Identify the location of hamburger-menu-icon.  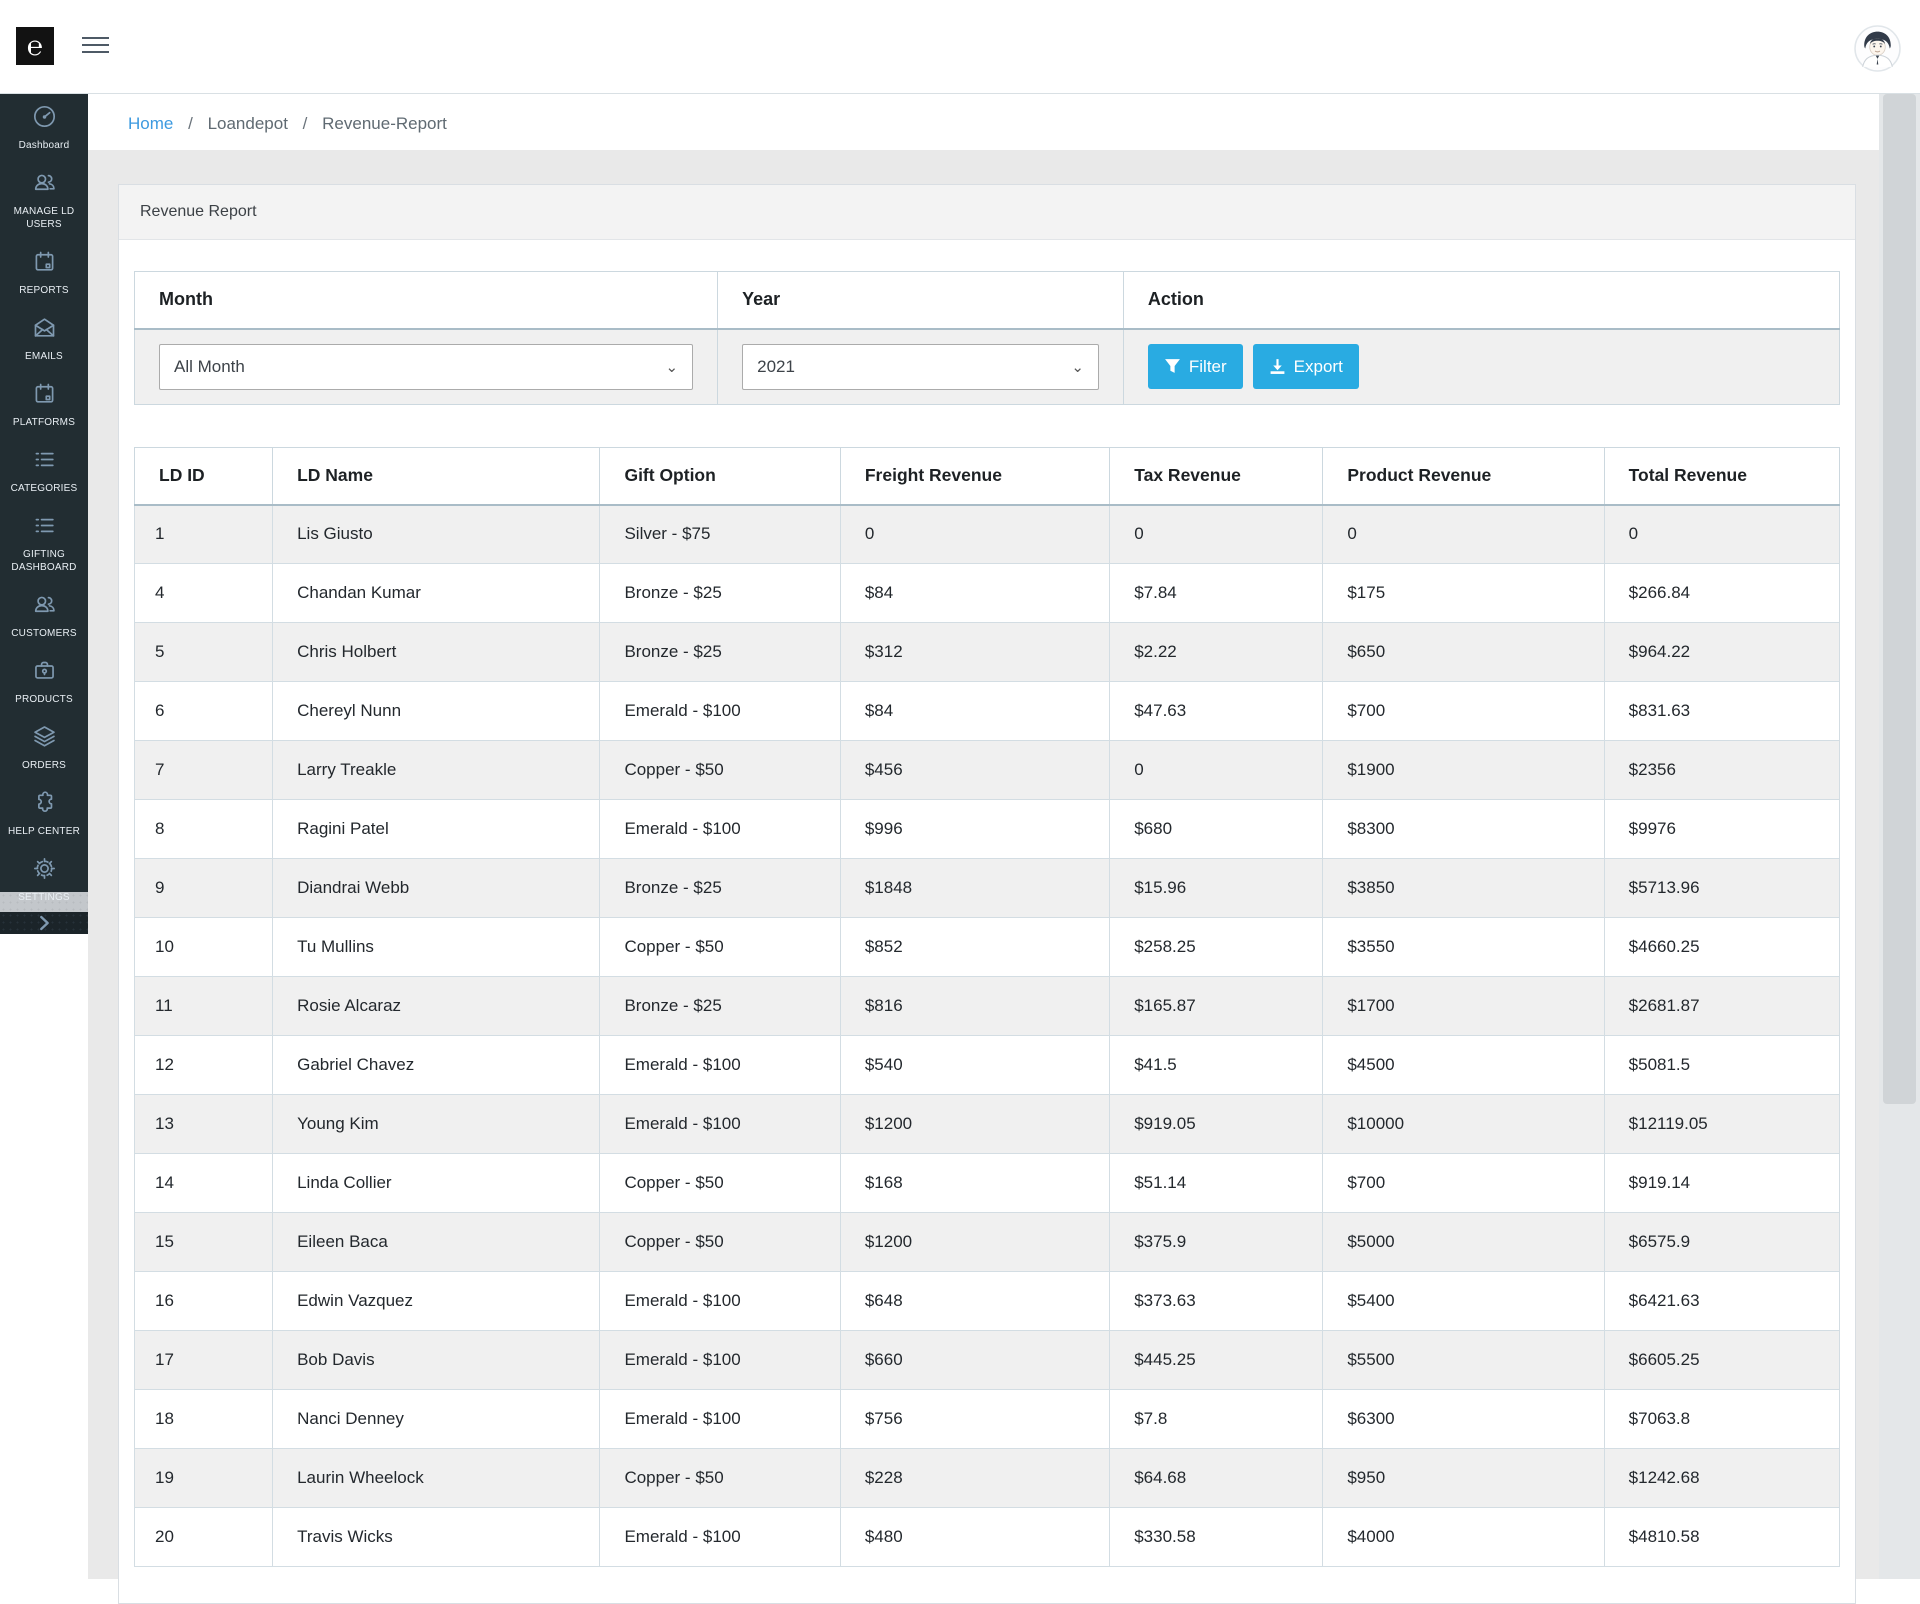
(95, 47).